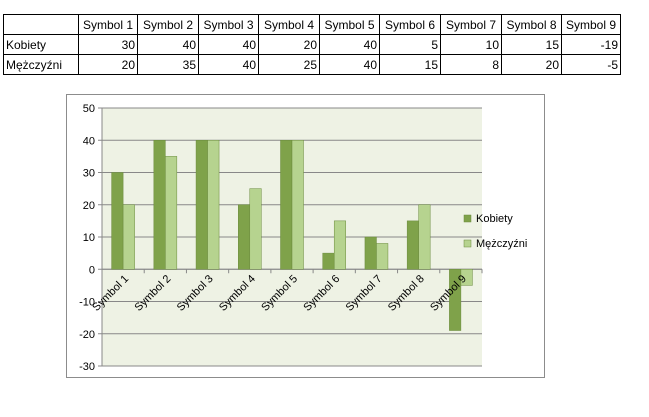  What do you see at coordinates (92, 270) in the screenshot?
I see `y-tick-label: 0` at bounding box center [92, 270].